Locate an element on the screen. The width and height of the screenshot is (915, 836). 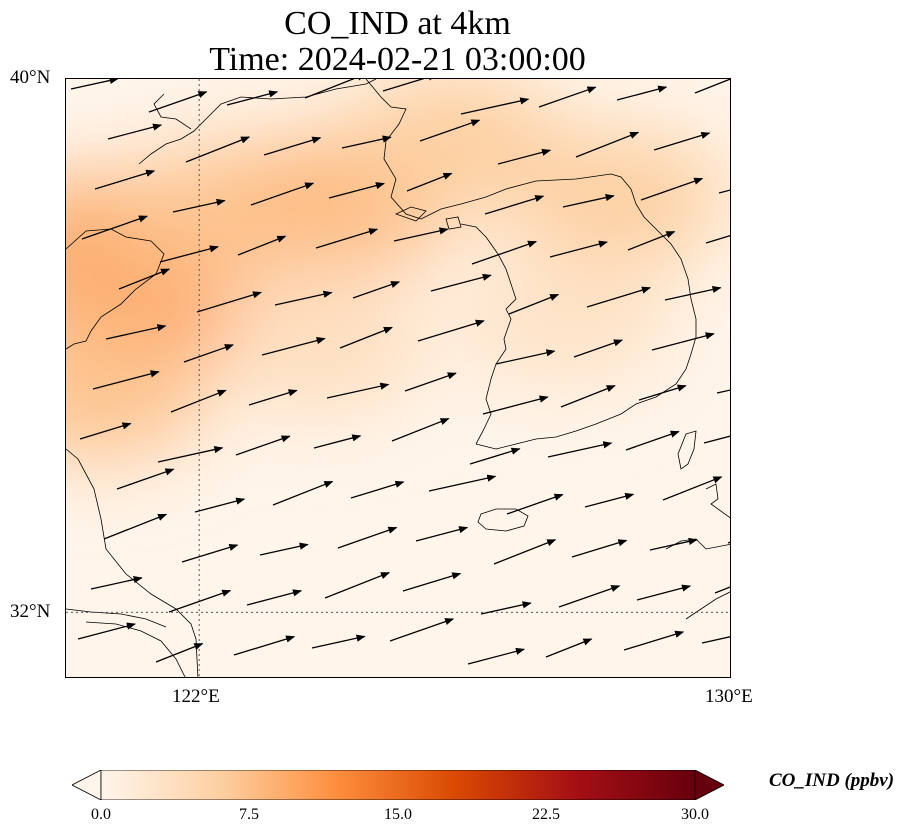
colorbar-tick-30: 30.0 is located at coordinates (695, 814).